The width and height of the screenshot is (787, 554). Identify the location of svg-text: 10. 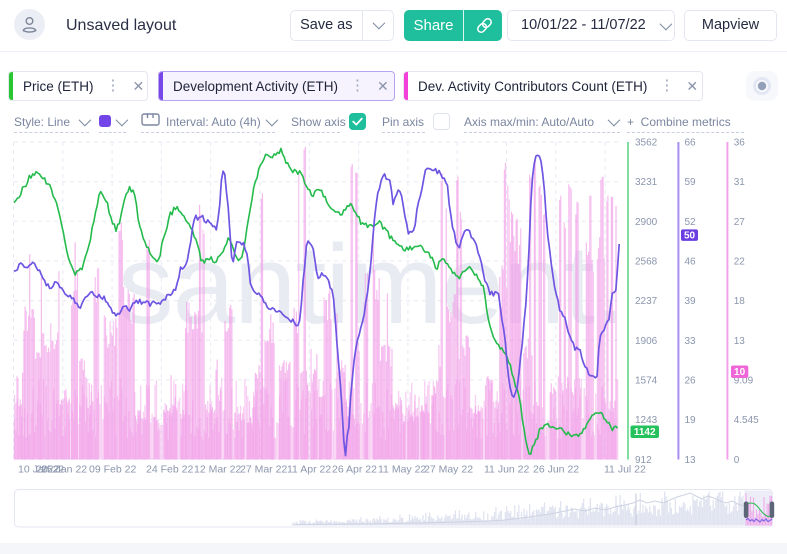
(740, 372).